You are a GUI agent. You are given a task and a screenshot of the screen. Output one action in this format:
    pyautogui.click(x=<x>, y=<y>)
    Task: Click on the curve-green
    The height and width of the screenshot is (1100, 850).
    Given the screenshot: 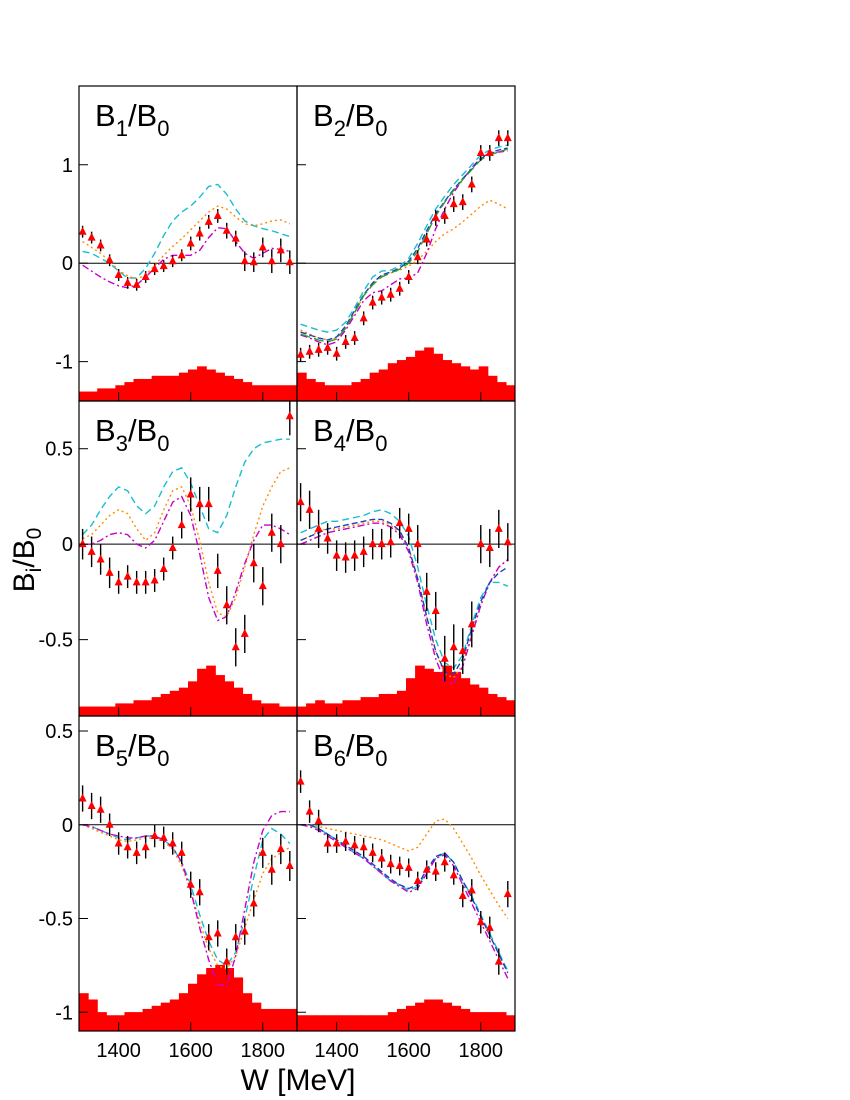 What is the action you would take?
    pyautogui.click(x=404, y=245)
    